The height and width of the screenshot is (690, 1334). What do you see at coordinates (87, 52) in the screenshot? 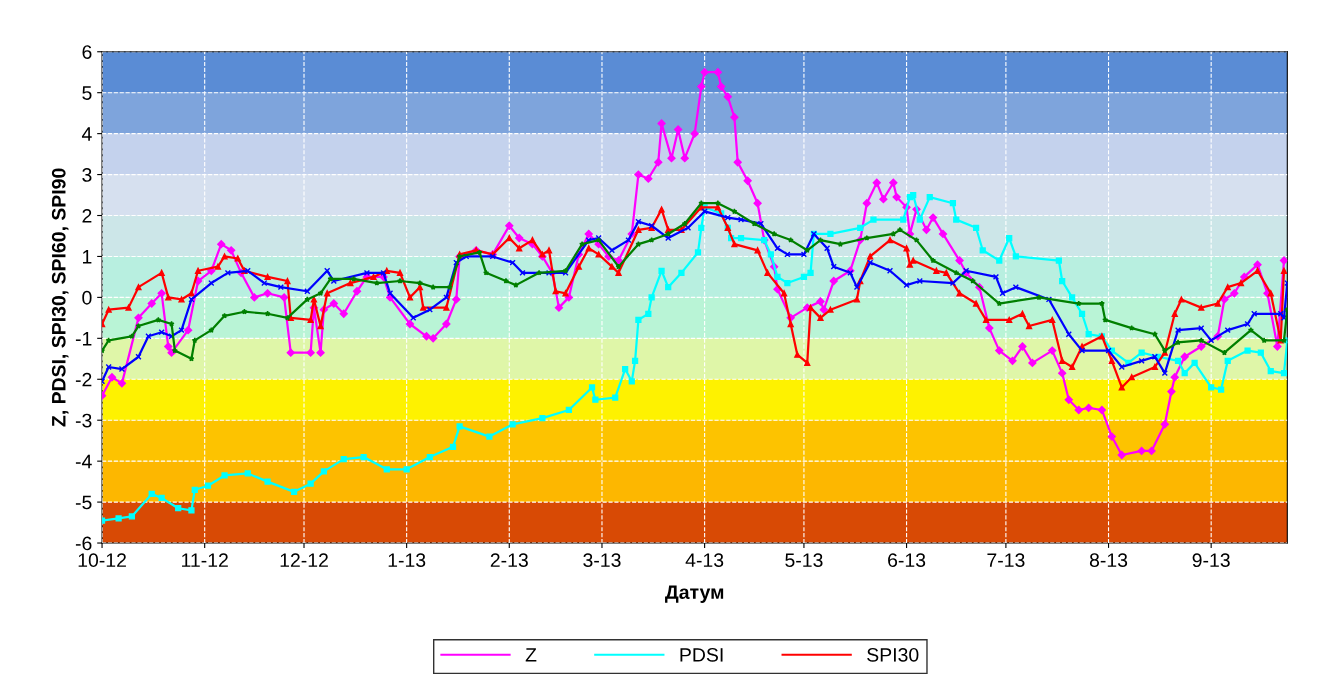
I see `y-tick-label: 6` at bounding box center [87, 52].